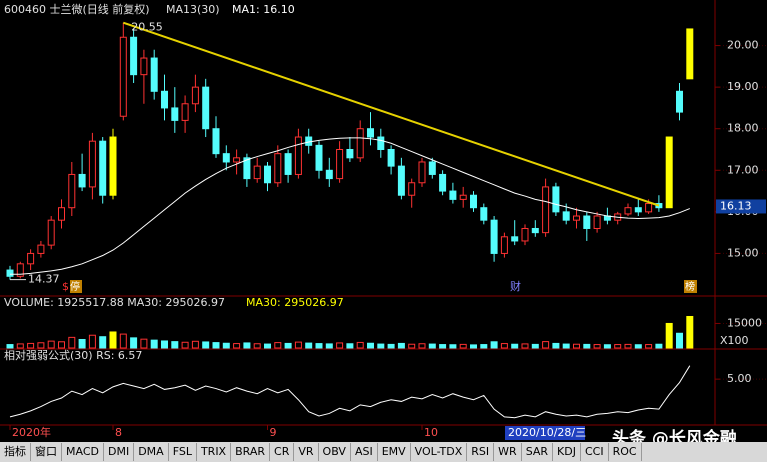 The height and width of the screenshot is (462, 767). I want to click on toolbar-tab: DMA, so click(151, 452).